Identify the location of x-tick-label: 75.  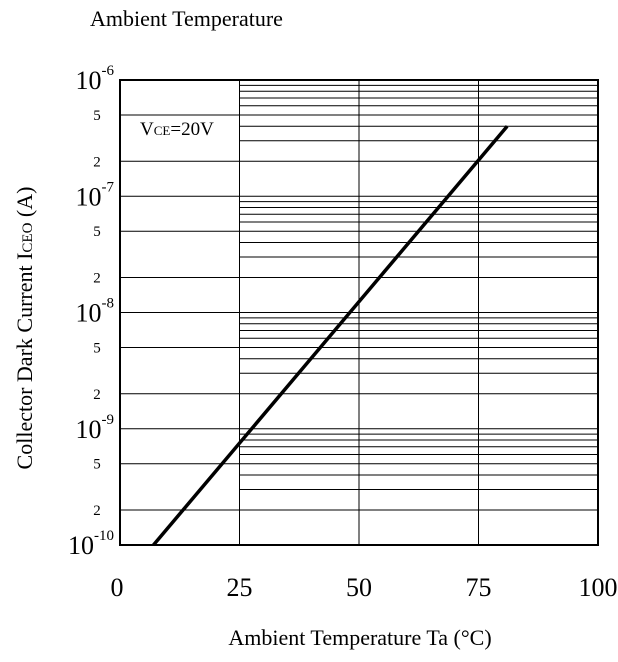
(479, 587).